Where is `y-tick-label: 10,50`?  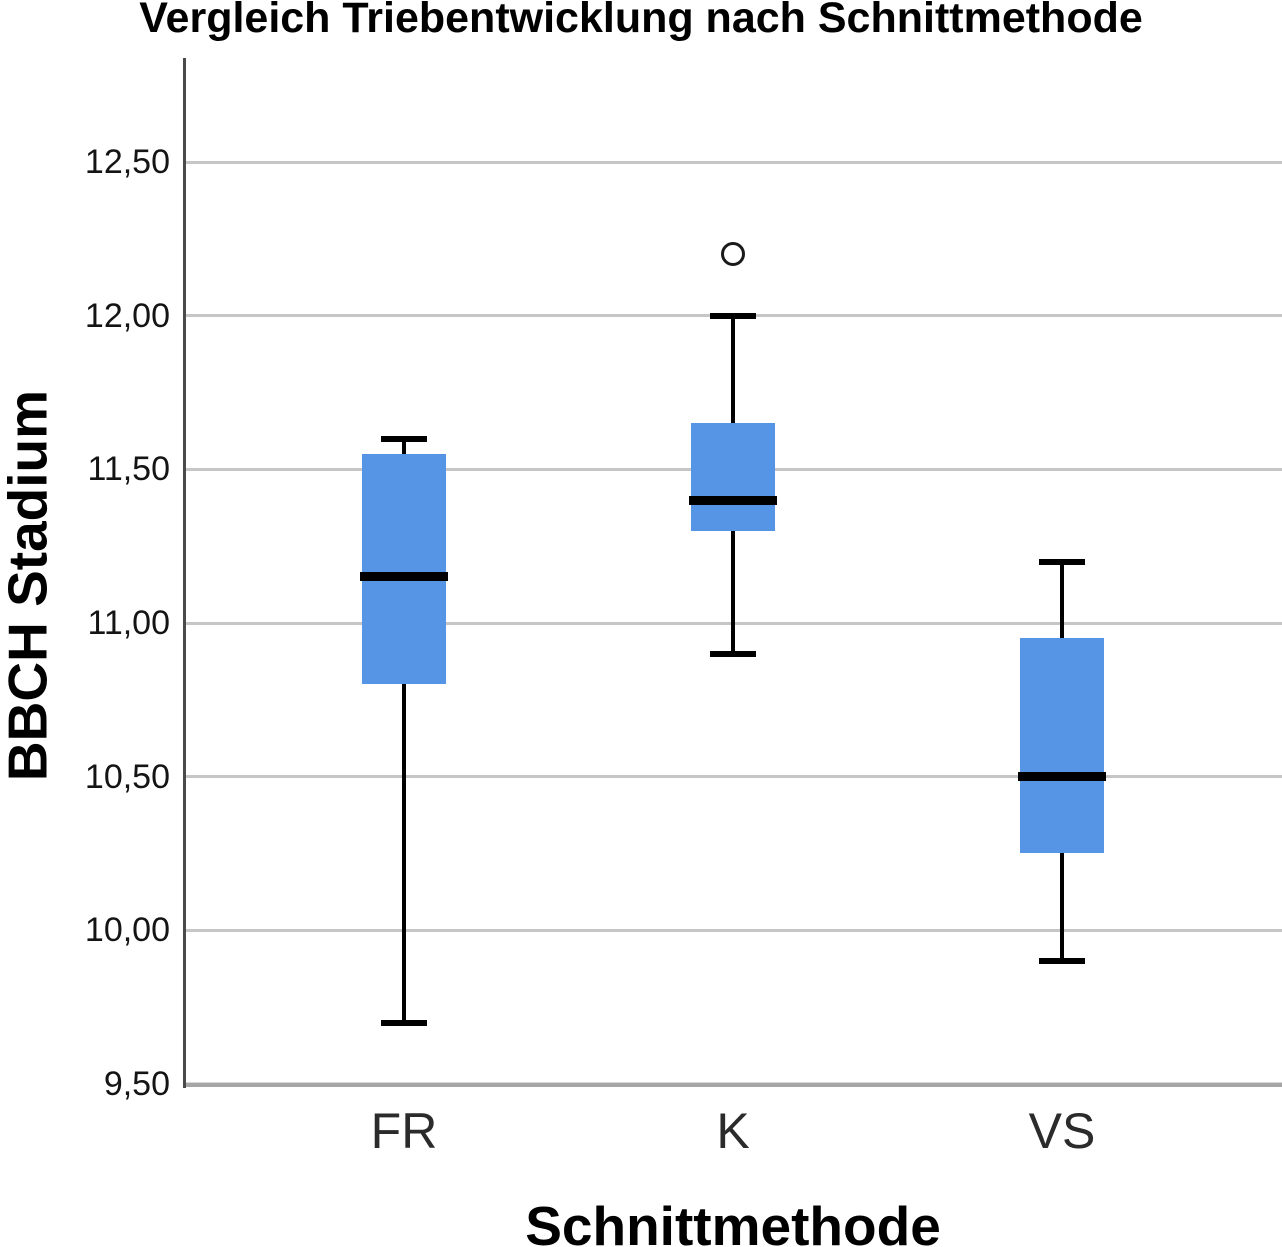 y-tick-label: 10,50 is located at coordinates (127, 776).